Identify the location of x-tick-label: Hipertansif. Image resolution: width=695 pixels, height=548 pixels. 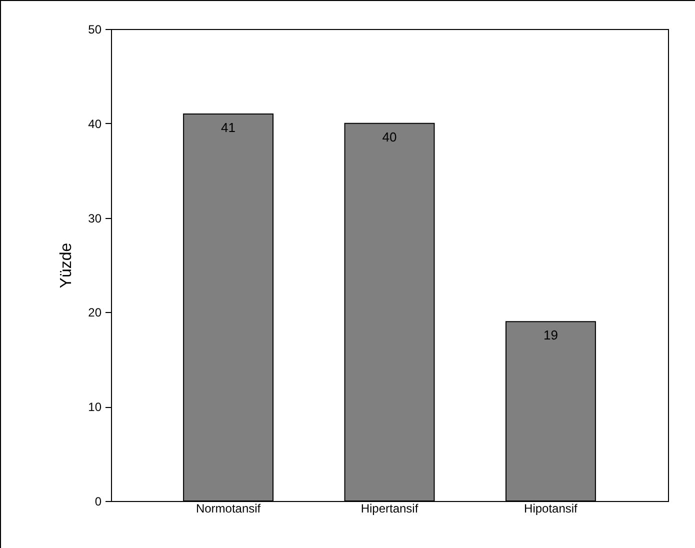
(389, 509).